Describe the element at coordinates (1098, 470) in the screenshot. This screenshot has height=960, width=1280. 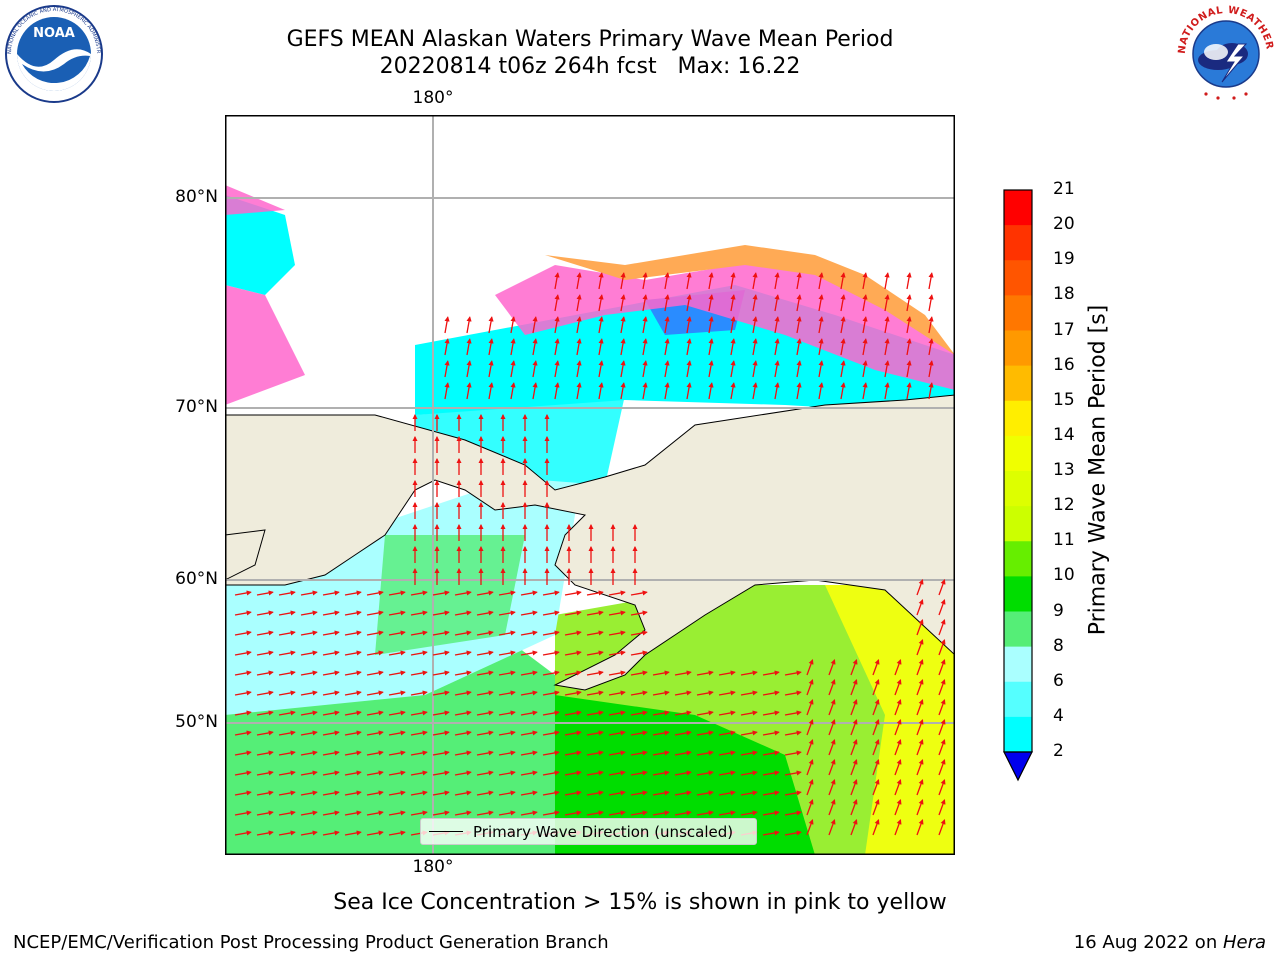
I see `colorbar-label: Primary Wave Mean Period [s]` at that location.